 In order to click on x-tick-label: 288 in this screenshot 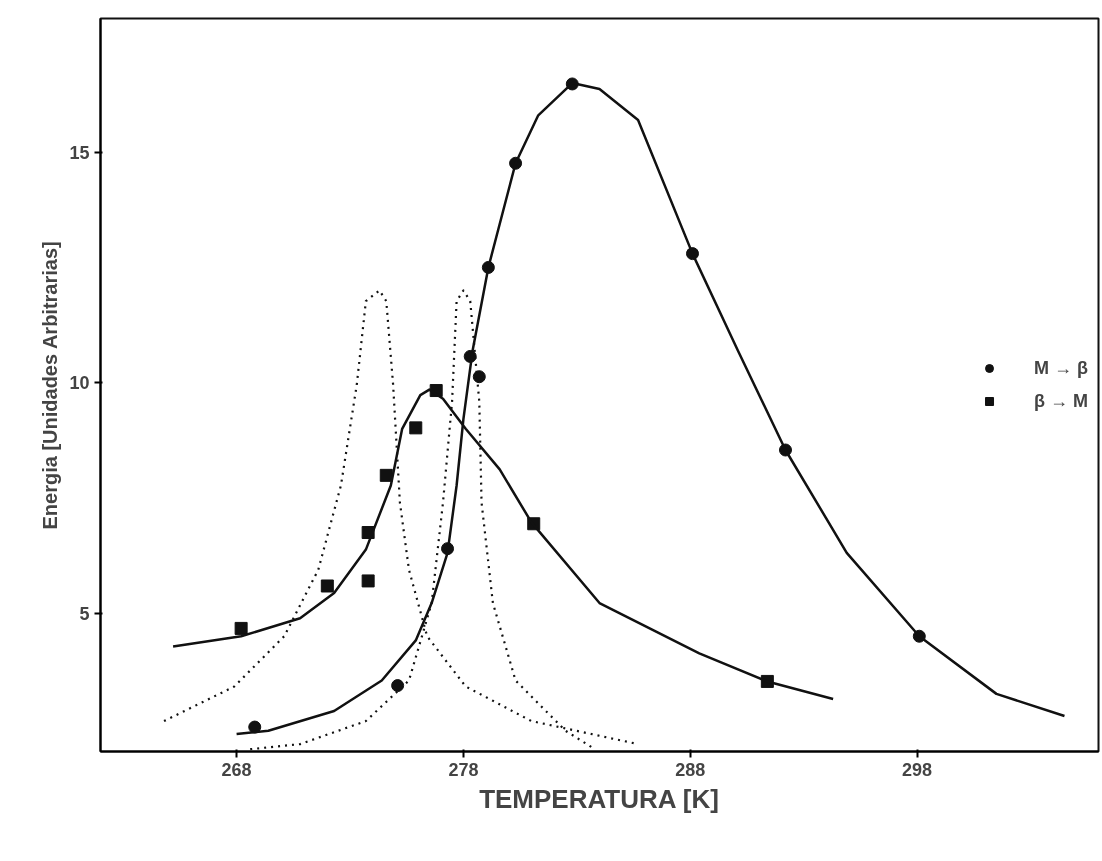, I will do `click(690, 769)`.